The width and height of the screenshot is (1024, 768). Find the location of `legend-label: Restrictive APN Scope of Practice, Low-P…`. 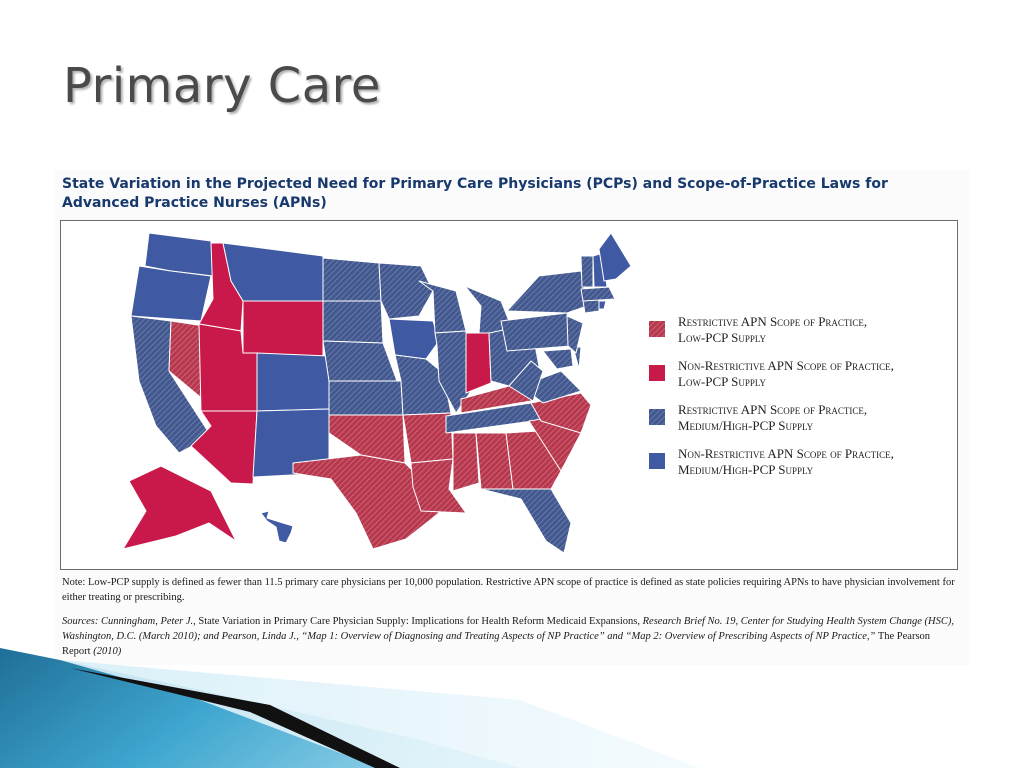

legend-label: Restrictive APN Scope of Practice, Low-P… is located at coordinates (773, 329).